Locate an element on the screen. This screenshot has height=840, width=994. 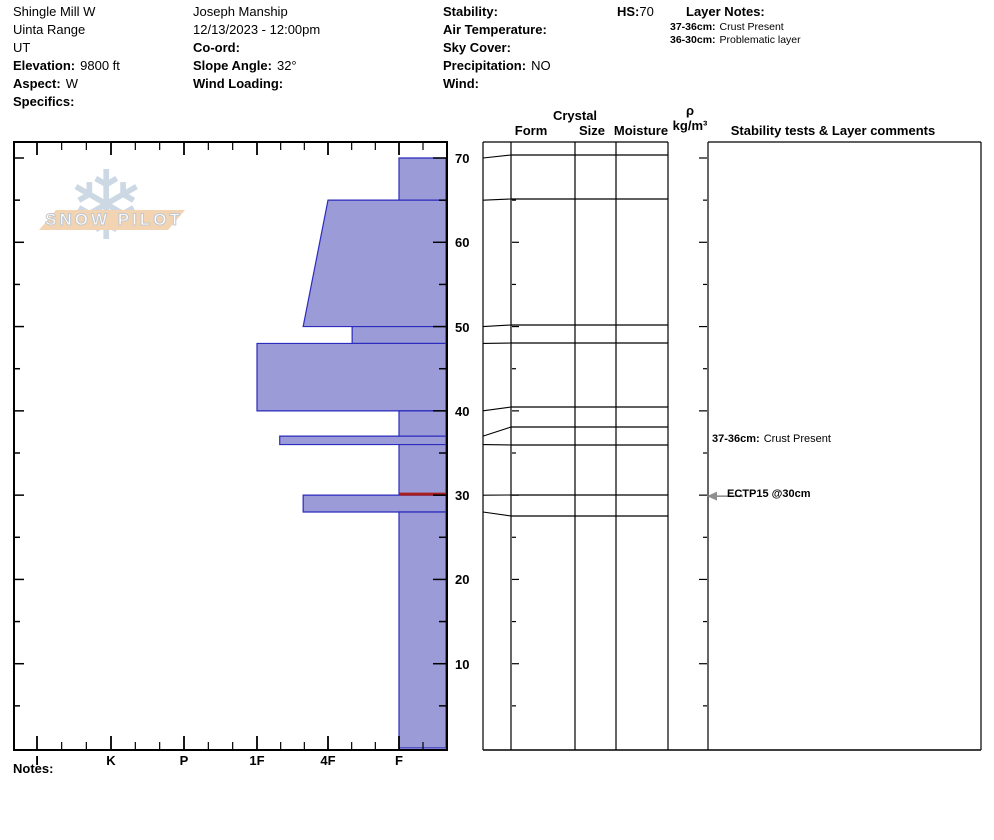
col-header-density-symbol: ρ is located at coordinates (690, 110).